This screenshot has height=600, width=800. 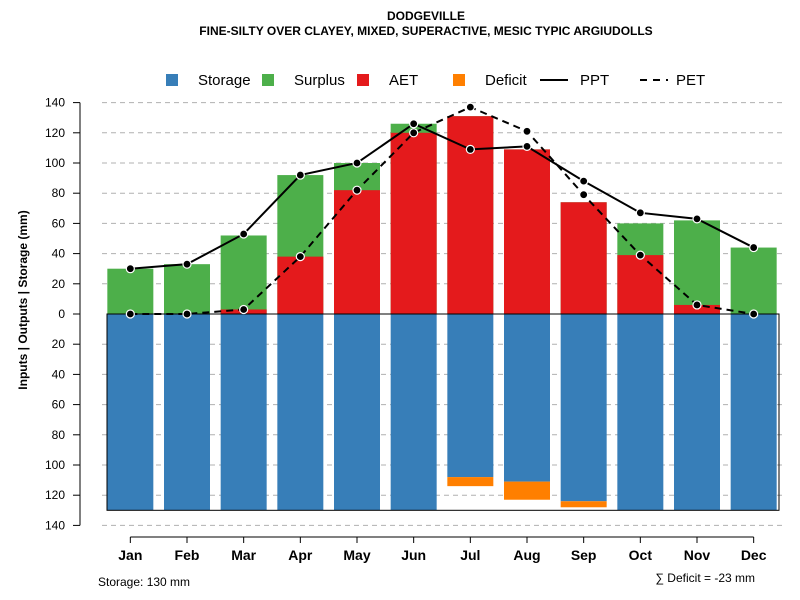 What do you see at coordinates (413, 555) in the screenshot?
I see `x-tick-label: Jun` at bounding box center [413, 555].